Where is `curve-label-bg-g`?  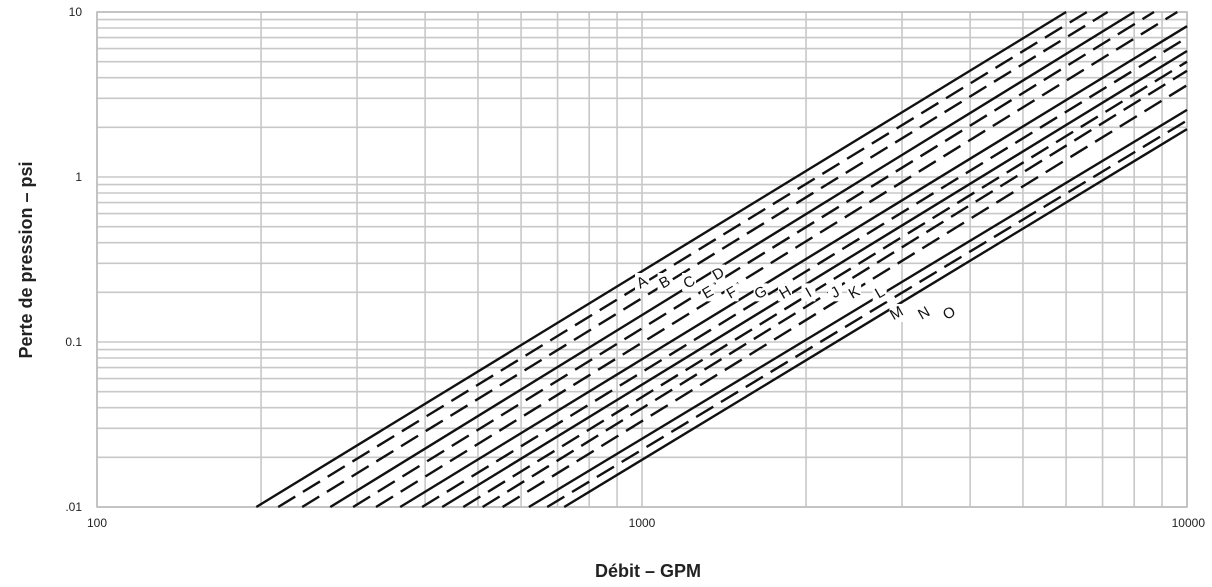 curve-label-bg-g is located at coordinates (760, 292).